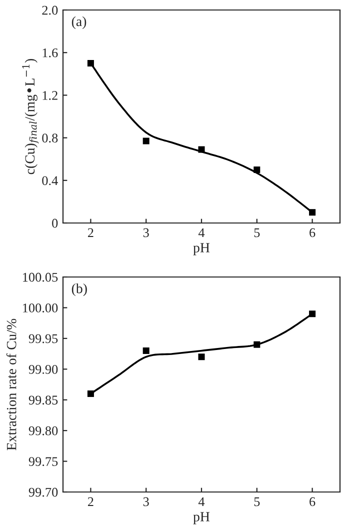 This screenshot has width=344, height=531. I want to click on y-tick-label: 0.8, so click(50, 138).